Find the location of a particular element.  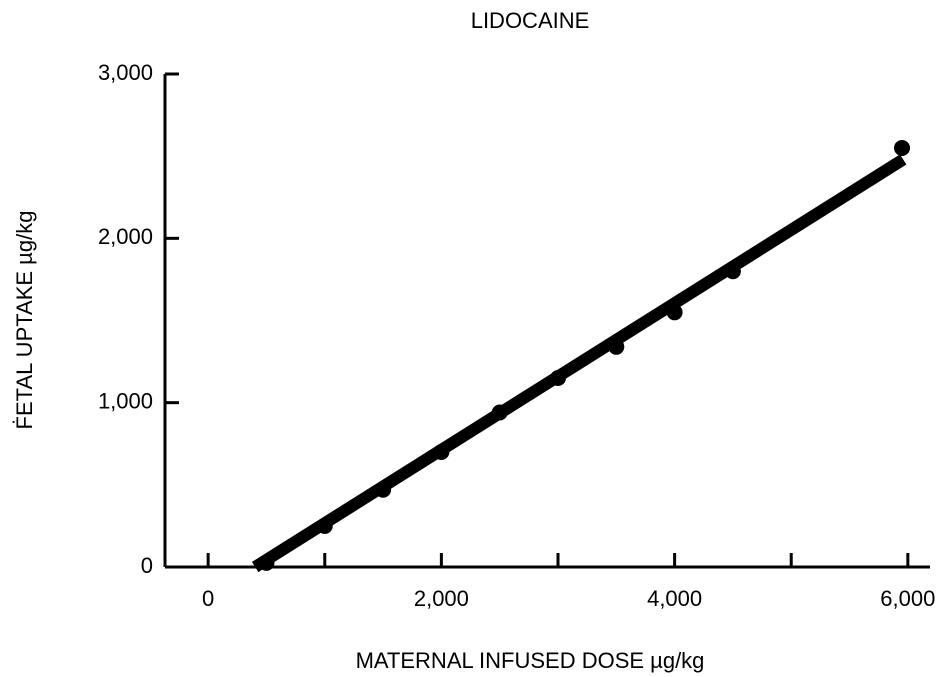

x-tick-label: 0 is located at coordinates (208, 598).